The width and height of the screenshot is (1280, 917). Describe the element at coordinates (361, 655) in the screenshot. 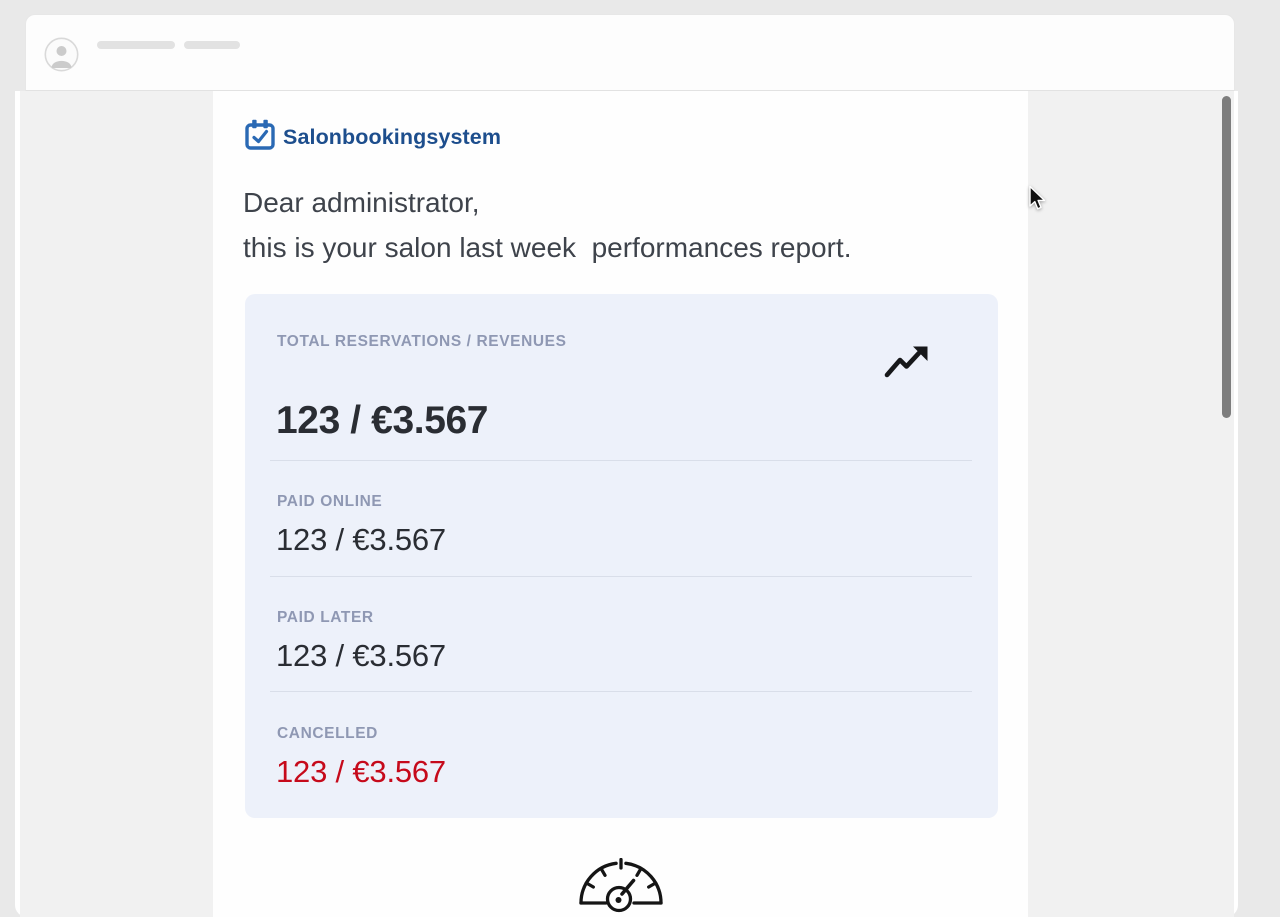

I see `stat-value-paid-later: 123 / €3.567` at that location.